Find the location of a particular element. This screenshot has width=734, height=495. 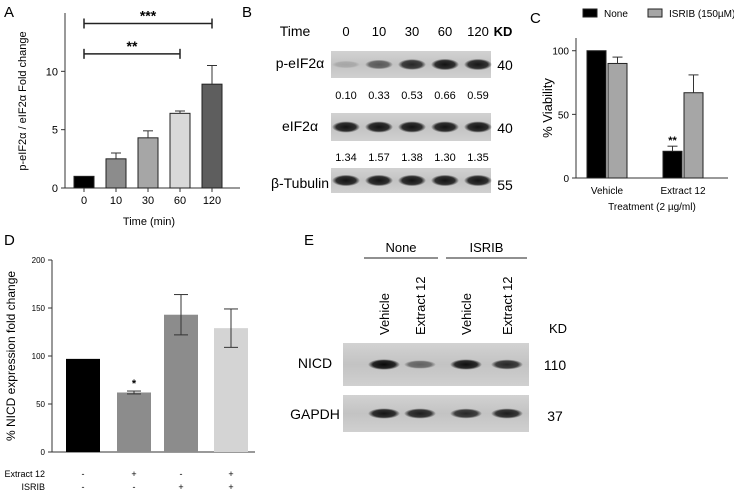

kd-value: 37 is located at coordinates (555, 416).